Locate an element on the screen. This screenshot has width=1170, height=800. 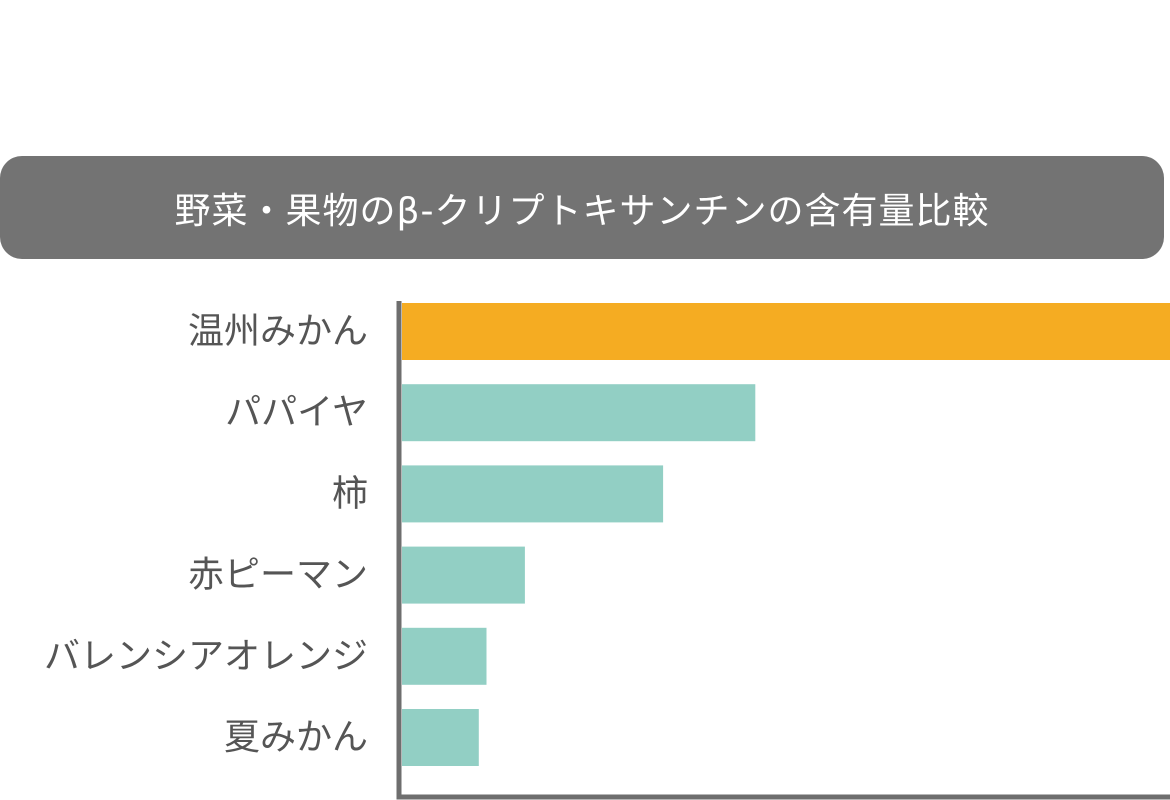
category-label-1: 温州みかん is located at coordinates (278, 331).